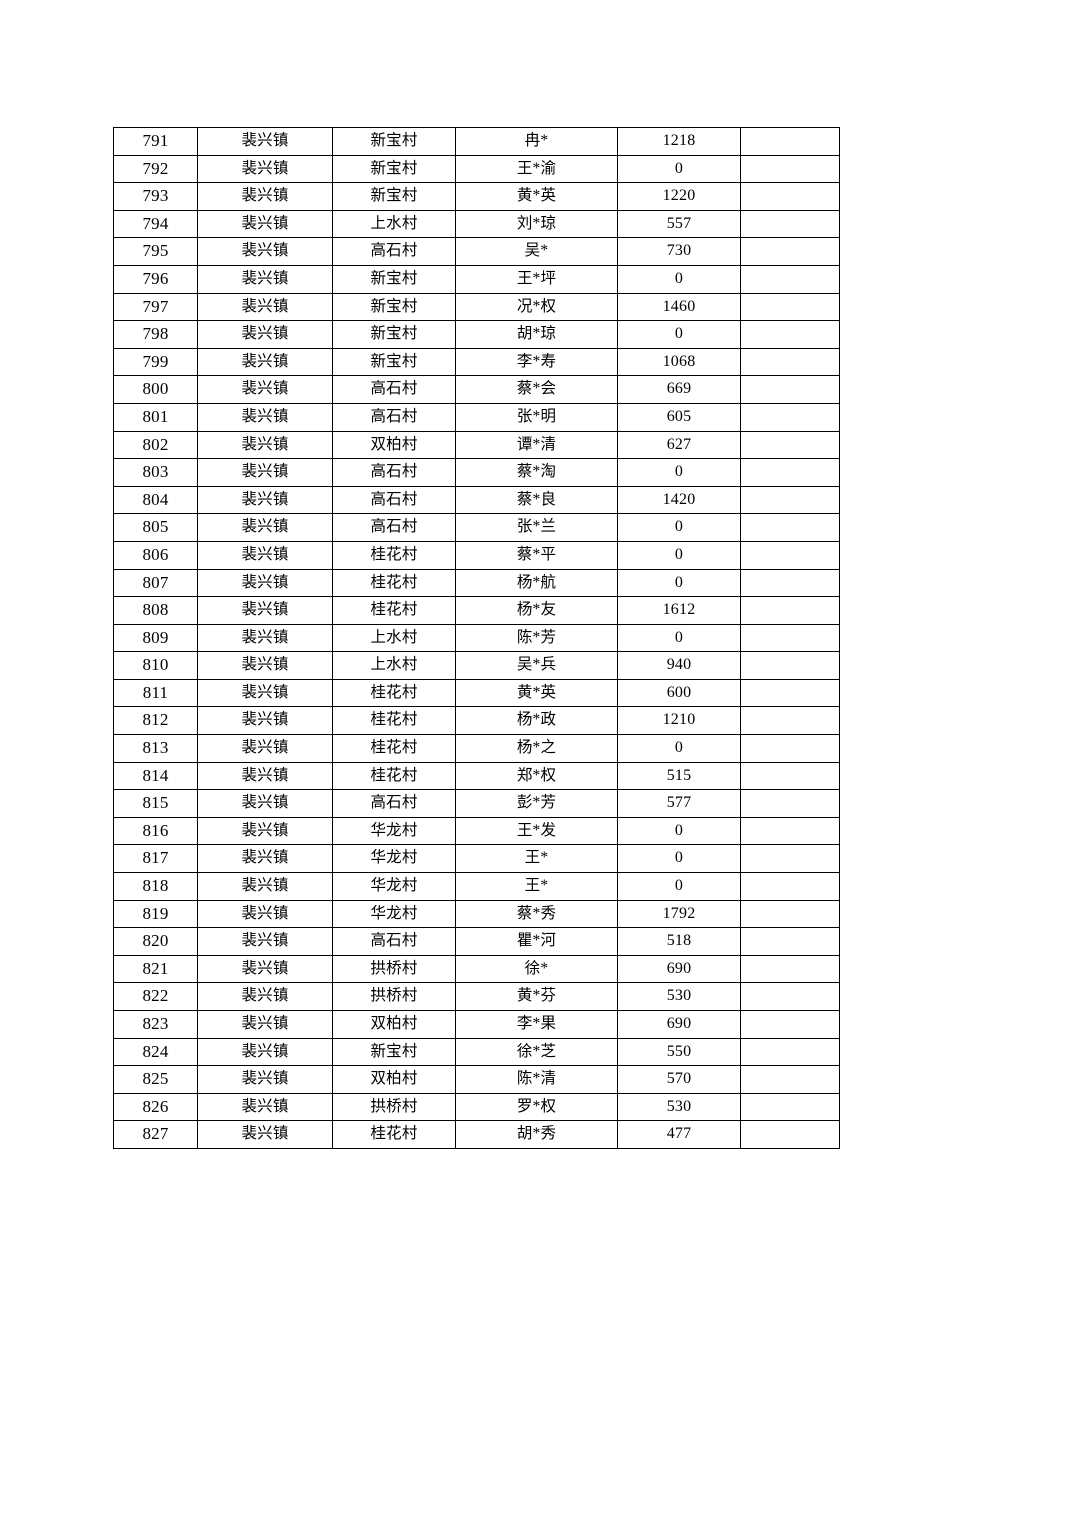 Image resolution: width=1074 pixels, height=1520 pixels. I want to click on cell-name: 张*兰, so click(536, 527).